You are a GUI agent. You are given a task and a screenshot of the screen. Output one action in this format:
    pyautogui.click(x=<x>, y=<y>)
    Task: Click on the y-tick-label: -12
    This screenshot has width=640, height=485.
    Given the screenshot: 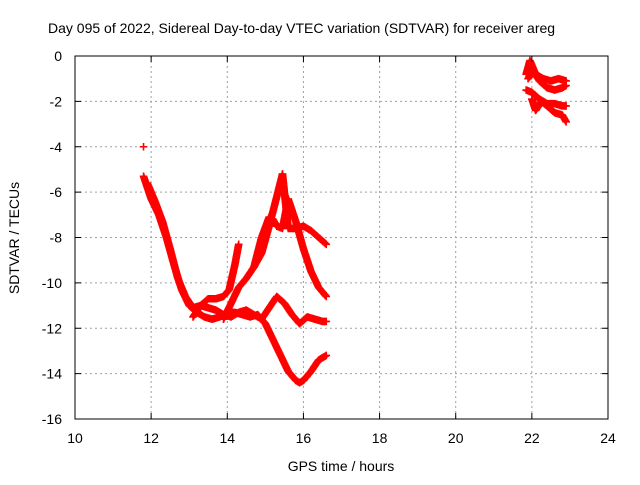 What is the action you would take?
    pyautogui.click(x=52, y=328)
    